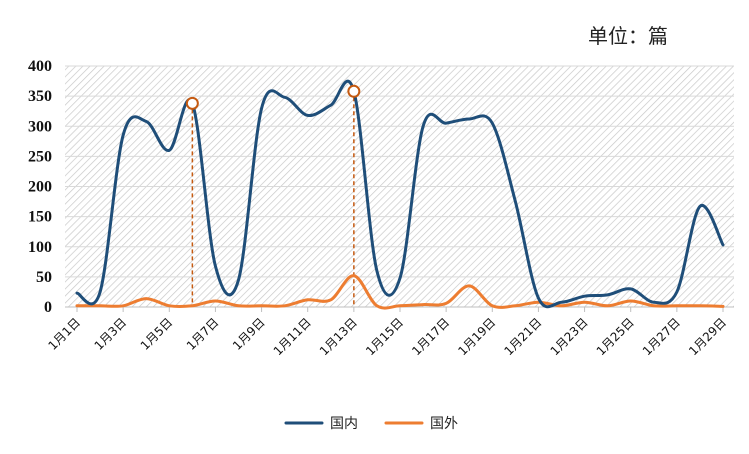 The height and width of the screenshot is (454, 749). I want to click on legend-label-国内: 国内, so click(344, 424).